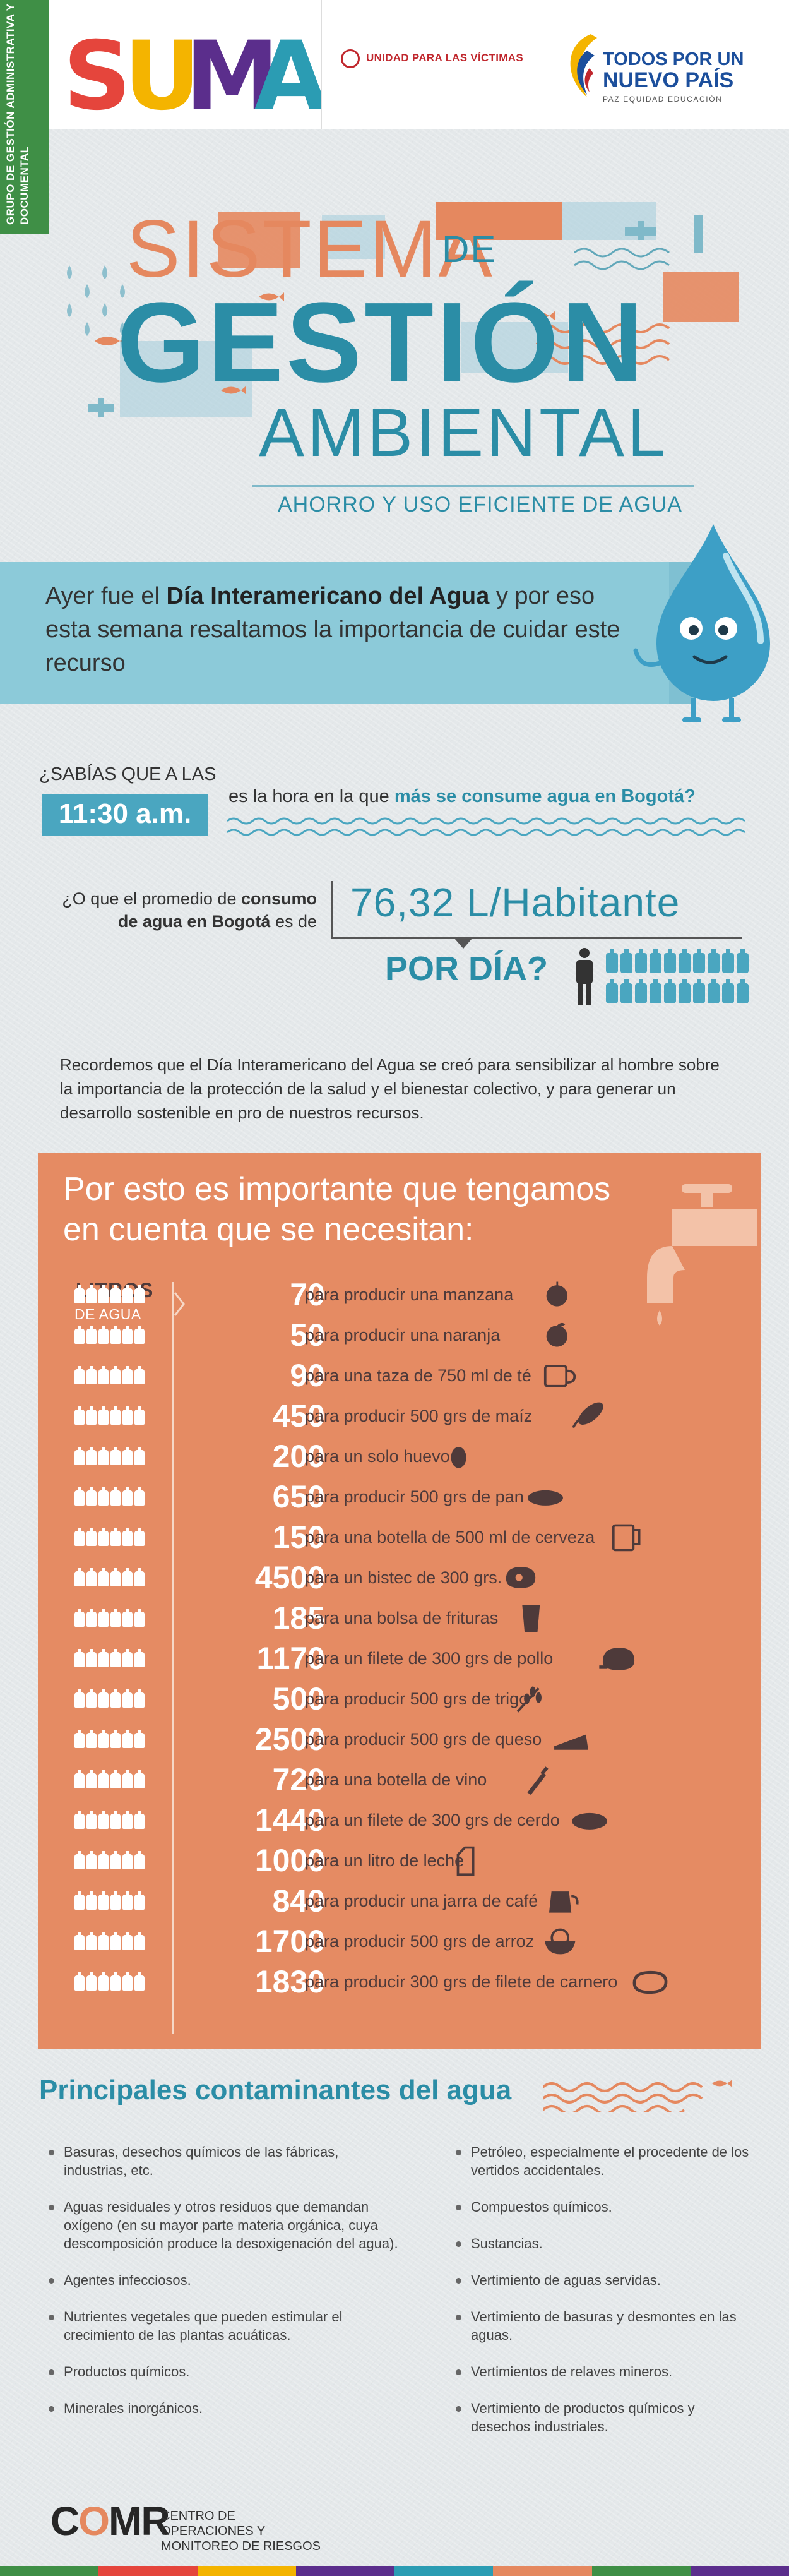  Describe the element at coordinates (400, 1739) in the screenshot. I see `water-need-row: 2500 para producir 500 grs de queso` at that location.